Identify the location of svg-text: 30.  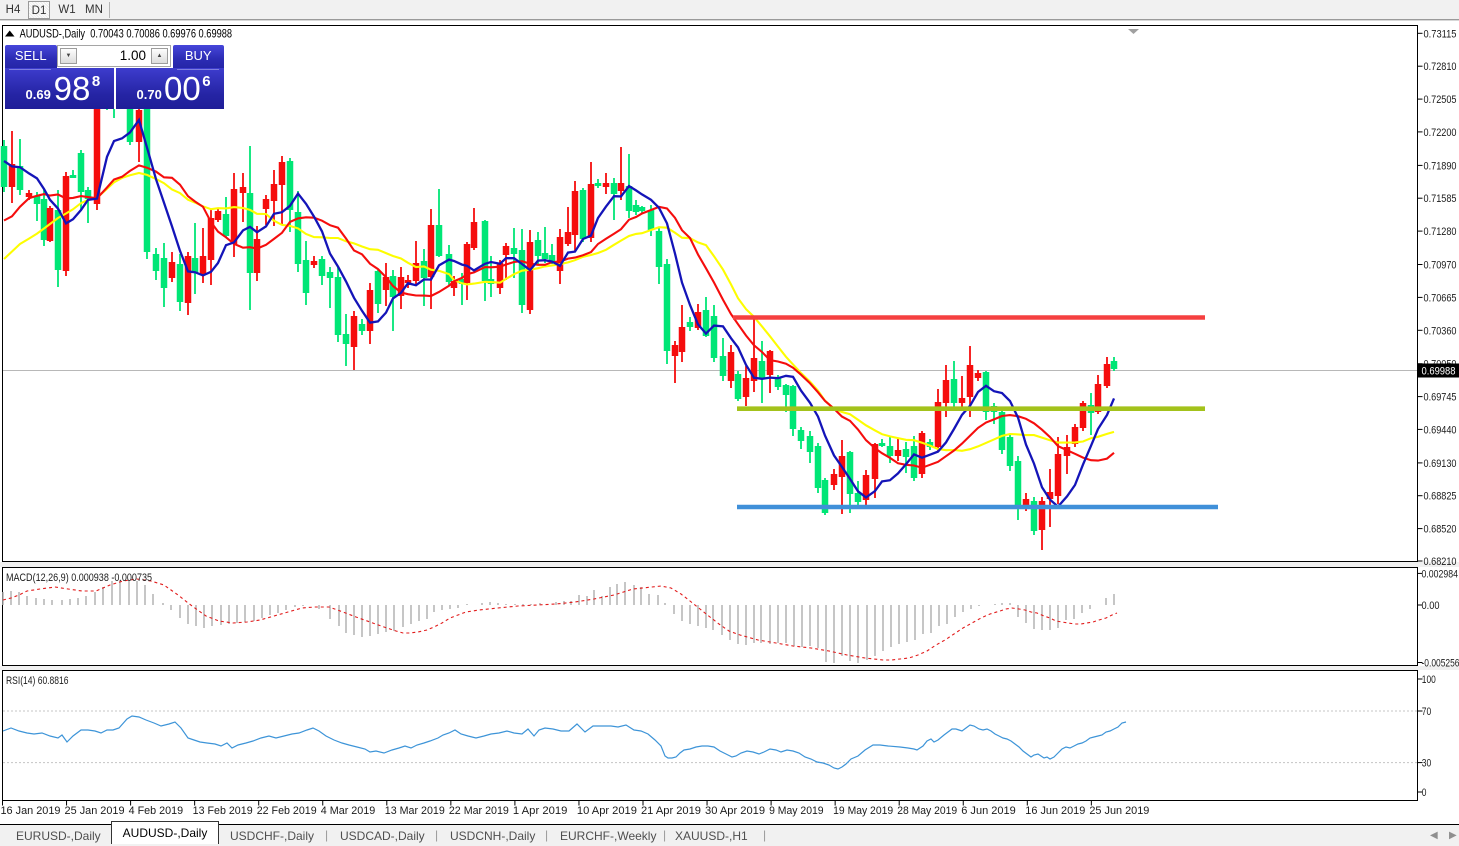
(1427, 764).